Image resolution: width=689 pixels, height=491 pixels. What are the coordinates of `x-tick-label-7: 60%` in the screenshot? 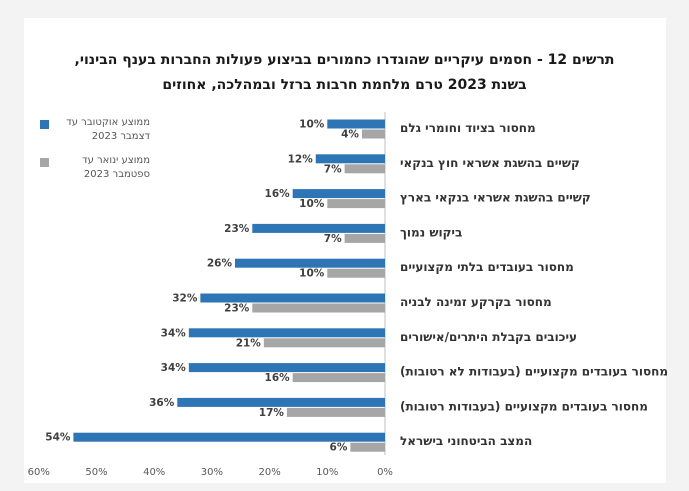 It's located at (39, 472).